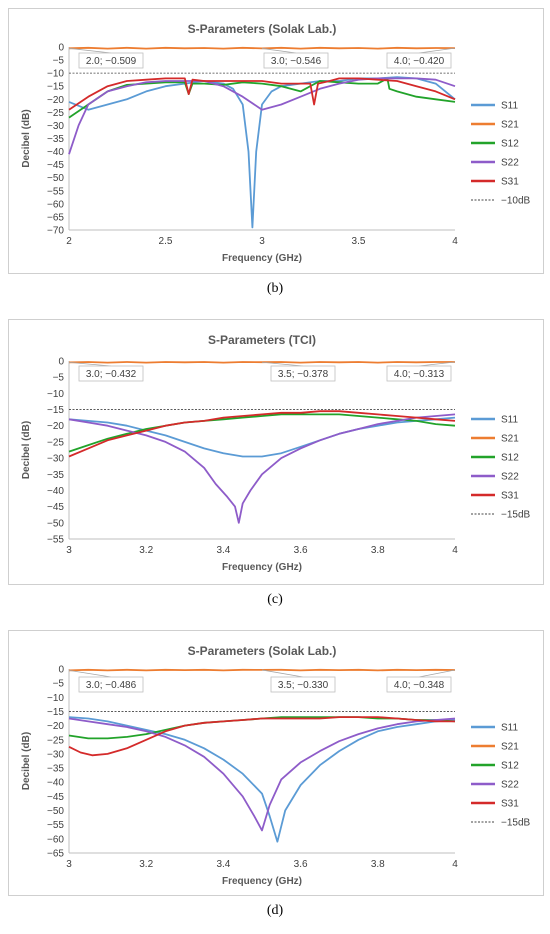  Describe the element at coordinates (55, 231) in the screenshot. I see `y-tick-label: −70` at that location.